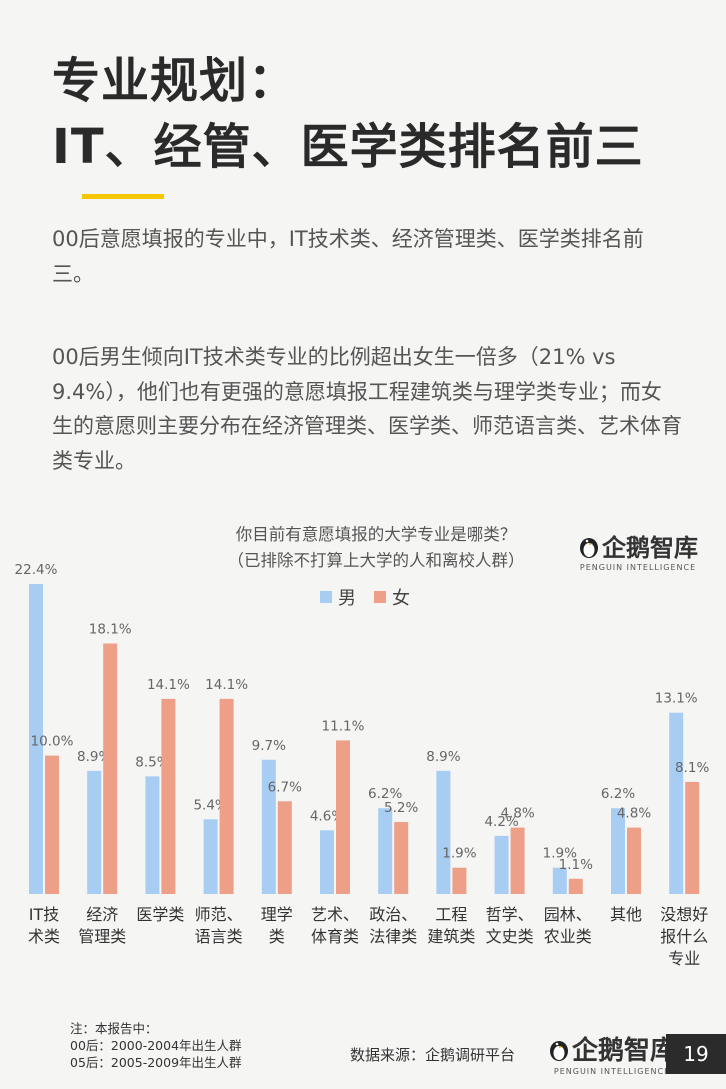 This screenshot has height=1089, width=726. I want to click on category-label: 术类, so click(44, 936).